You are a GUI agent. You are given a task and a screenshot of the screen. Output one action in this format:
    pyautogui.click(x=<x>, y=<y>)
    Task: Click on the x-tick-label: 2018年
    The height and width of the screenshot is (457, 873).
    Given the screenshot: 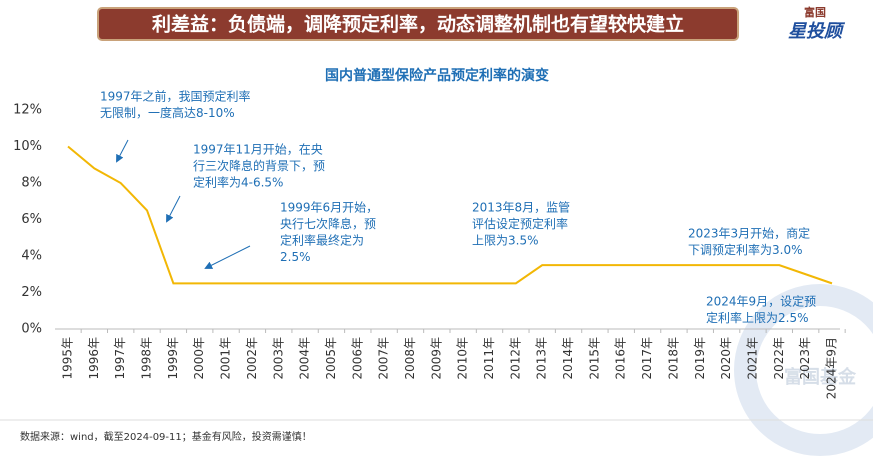 What is the action you would take?
    pyautogui.click(x=673, y=358)
    